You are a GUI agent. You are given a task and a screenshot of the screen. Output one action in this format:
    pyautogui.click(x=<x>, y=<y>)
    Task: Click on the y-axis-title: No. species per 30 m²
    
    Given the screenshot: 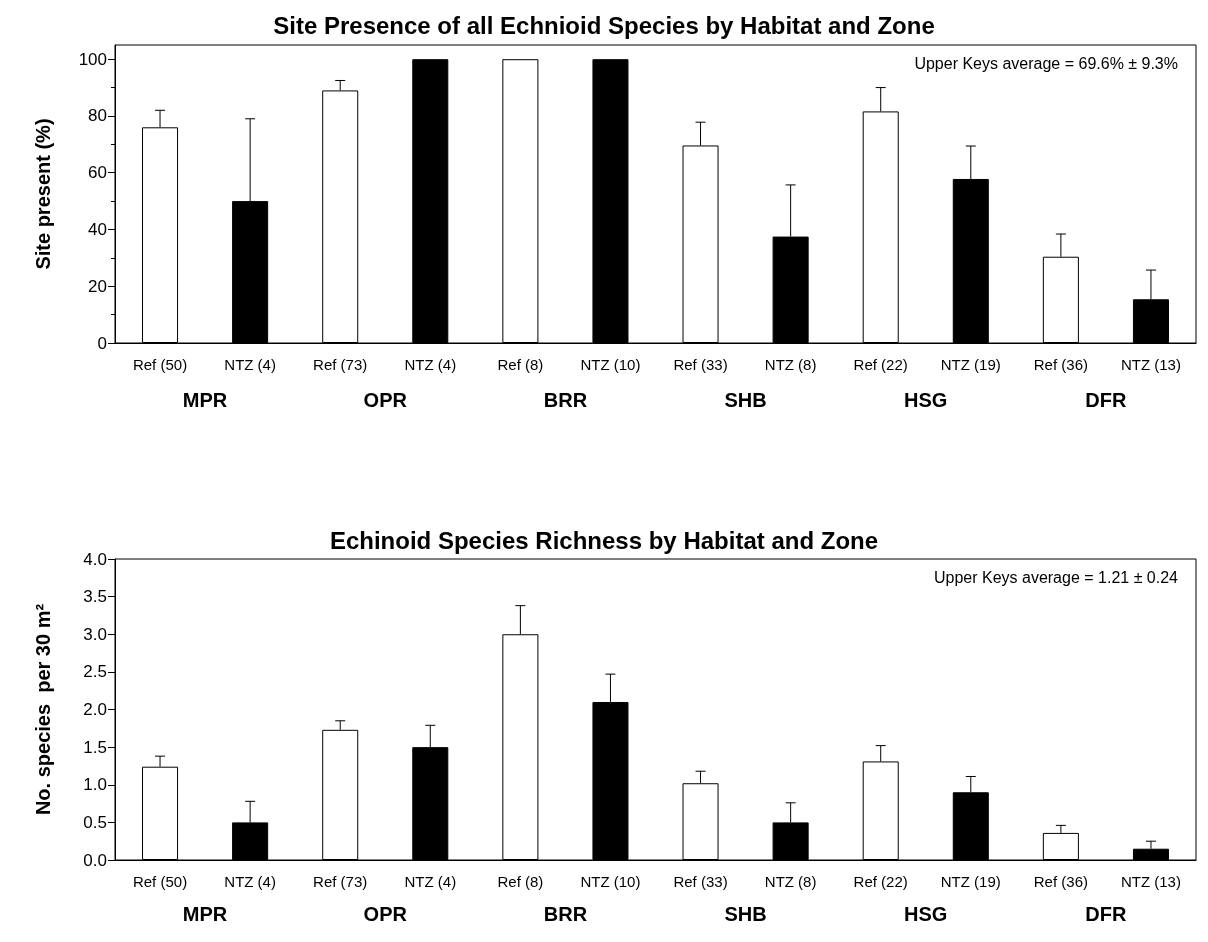 What is the action you would take?
    pyautogui.click(x=43, y=709)
    